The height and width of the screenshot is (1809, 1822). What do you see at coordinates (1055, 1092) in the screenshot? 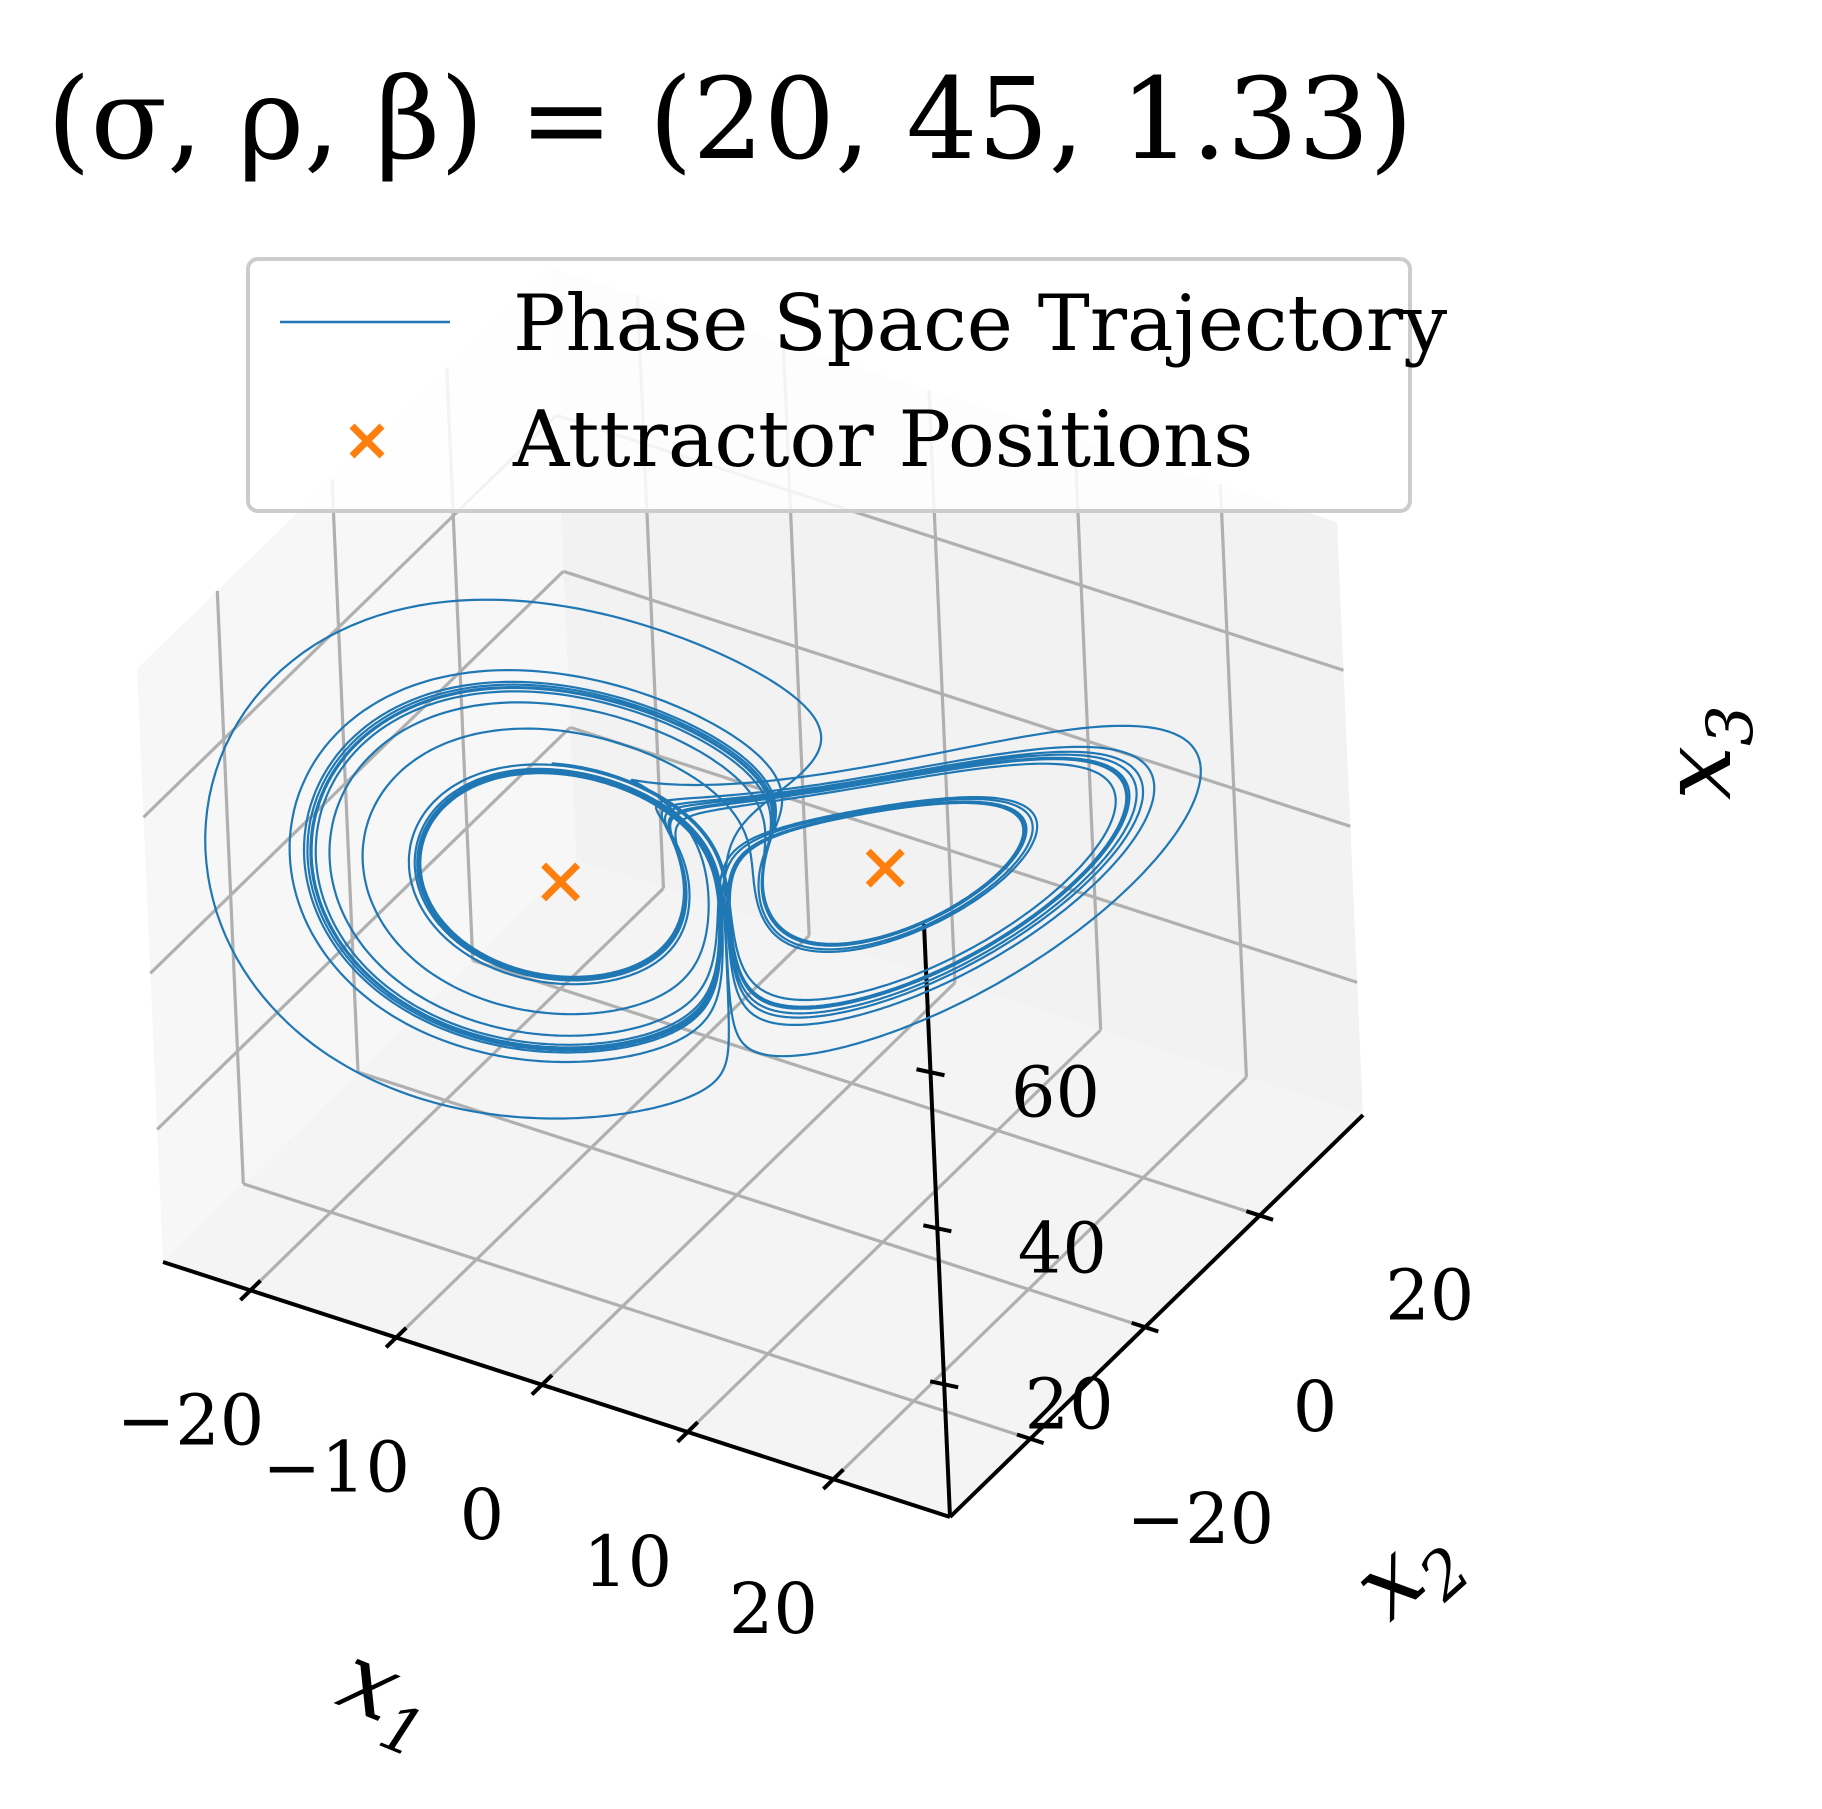
I see `x3-tick-label: 60` at bounding box center [1055, 1092].